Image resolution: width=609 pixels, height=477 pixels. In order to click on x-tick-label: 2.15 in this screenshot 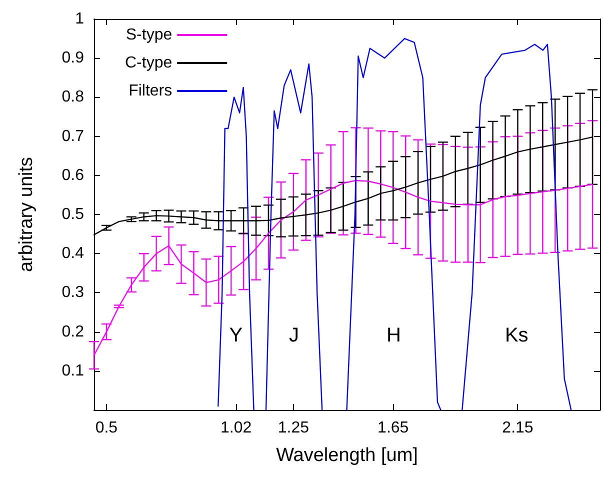, I will do `click(518, 428)`.